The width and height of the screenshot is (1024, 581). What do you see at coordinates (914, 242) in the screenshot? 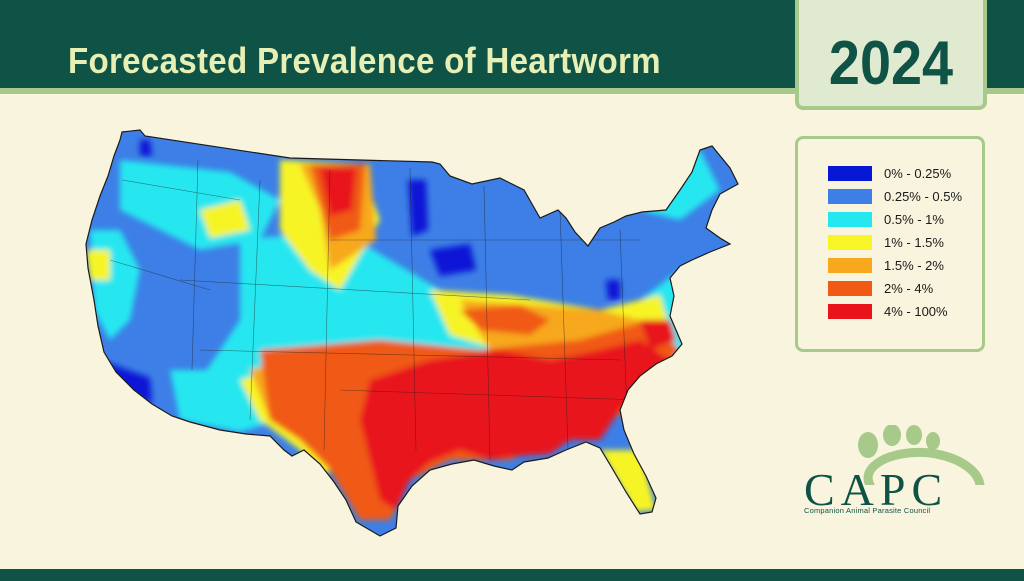
I see `legend-label: 1% - 1.5%` at bounding box center [914, 242].